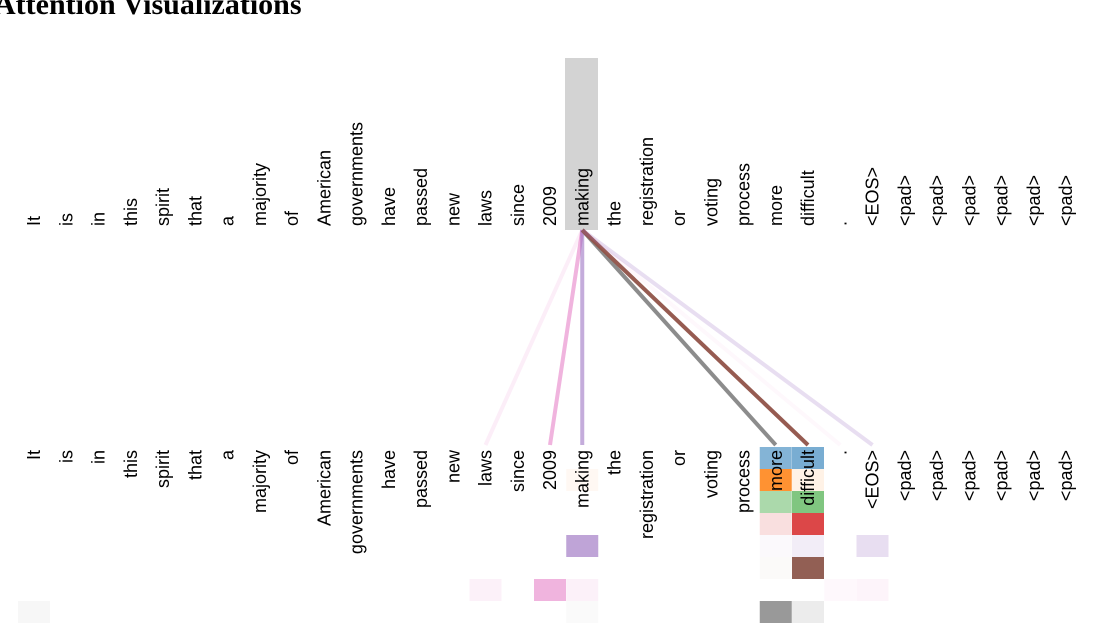  Describe the element at coordinates (581, 144) in the screenshot. I see `selected-token-highlight` at that location.